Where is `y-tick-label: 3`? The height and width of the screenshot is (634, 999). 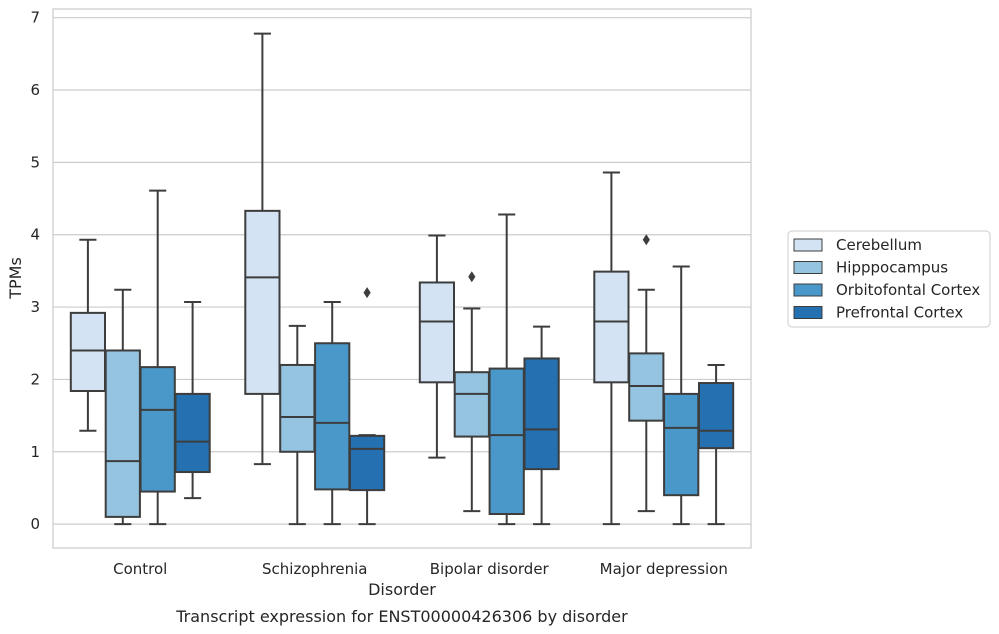
y-tick-label: 3 is located at coordinates (35, 307).